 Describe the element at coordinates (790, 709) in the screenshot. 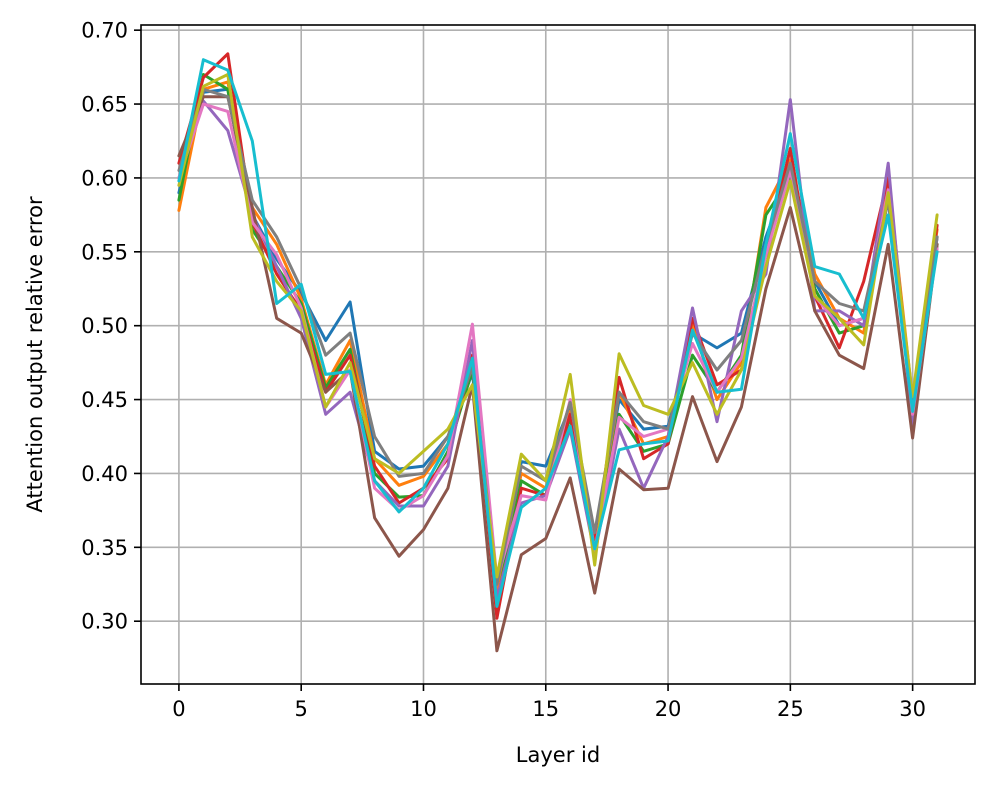

I see `x-tick-label: 25` at that location.